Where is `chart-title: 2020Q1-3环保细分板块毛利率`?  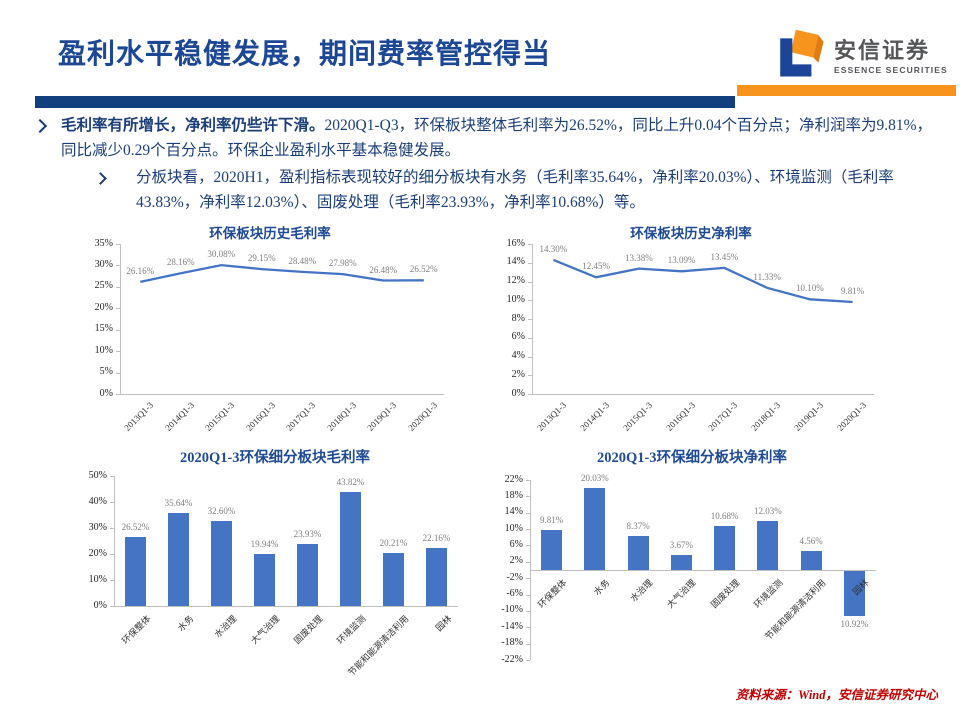
chart-title: 2020Q1-3环保细分板块毛利率 is located at coordinates (275, 458).